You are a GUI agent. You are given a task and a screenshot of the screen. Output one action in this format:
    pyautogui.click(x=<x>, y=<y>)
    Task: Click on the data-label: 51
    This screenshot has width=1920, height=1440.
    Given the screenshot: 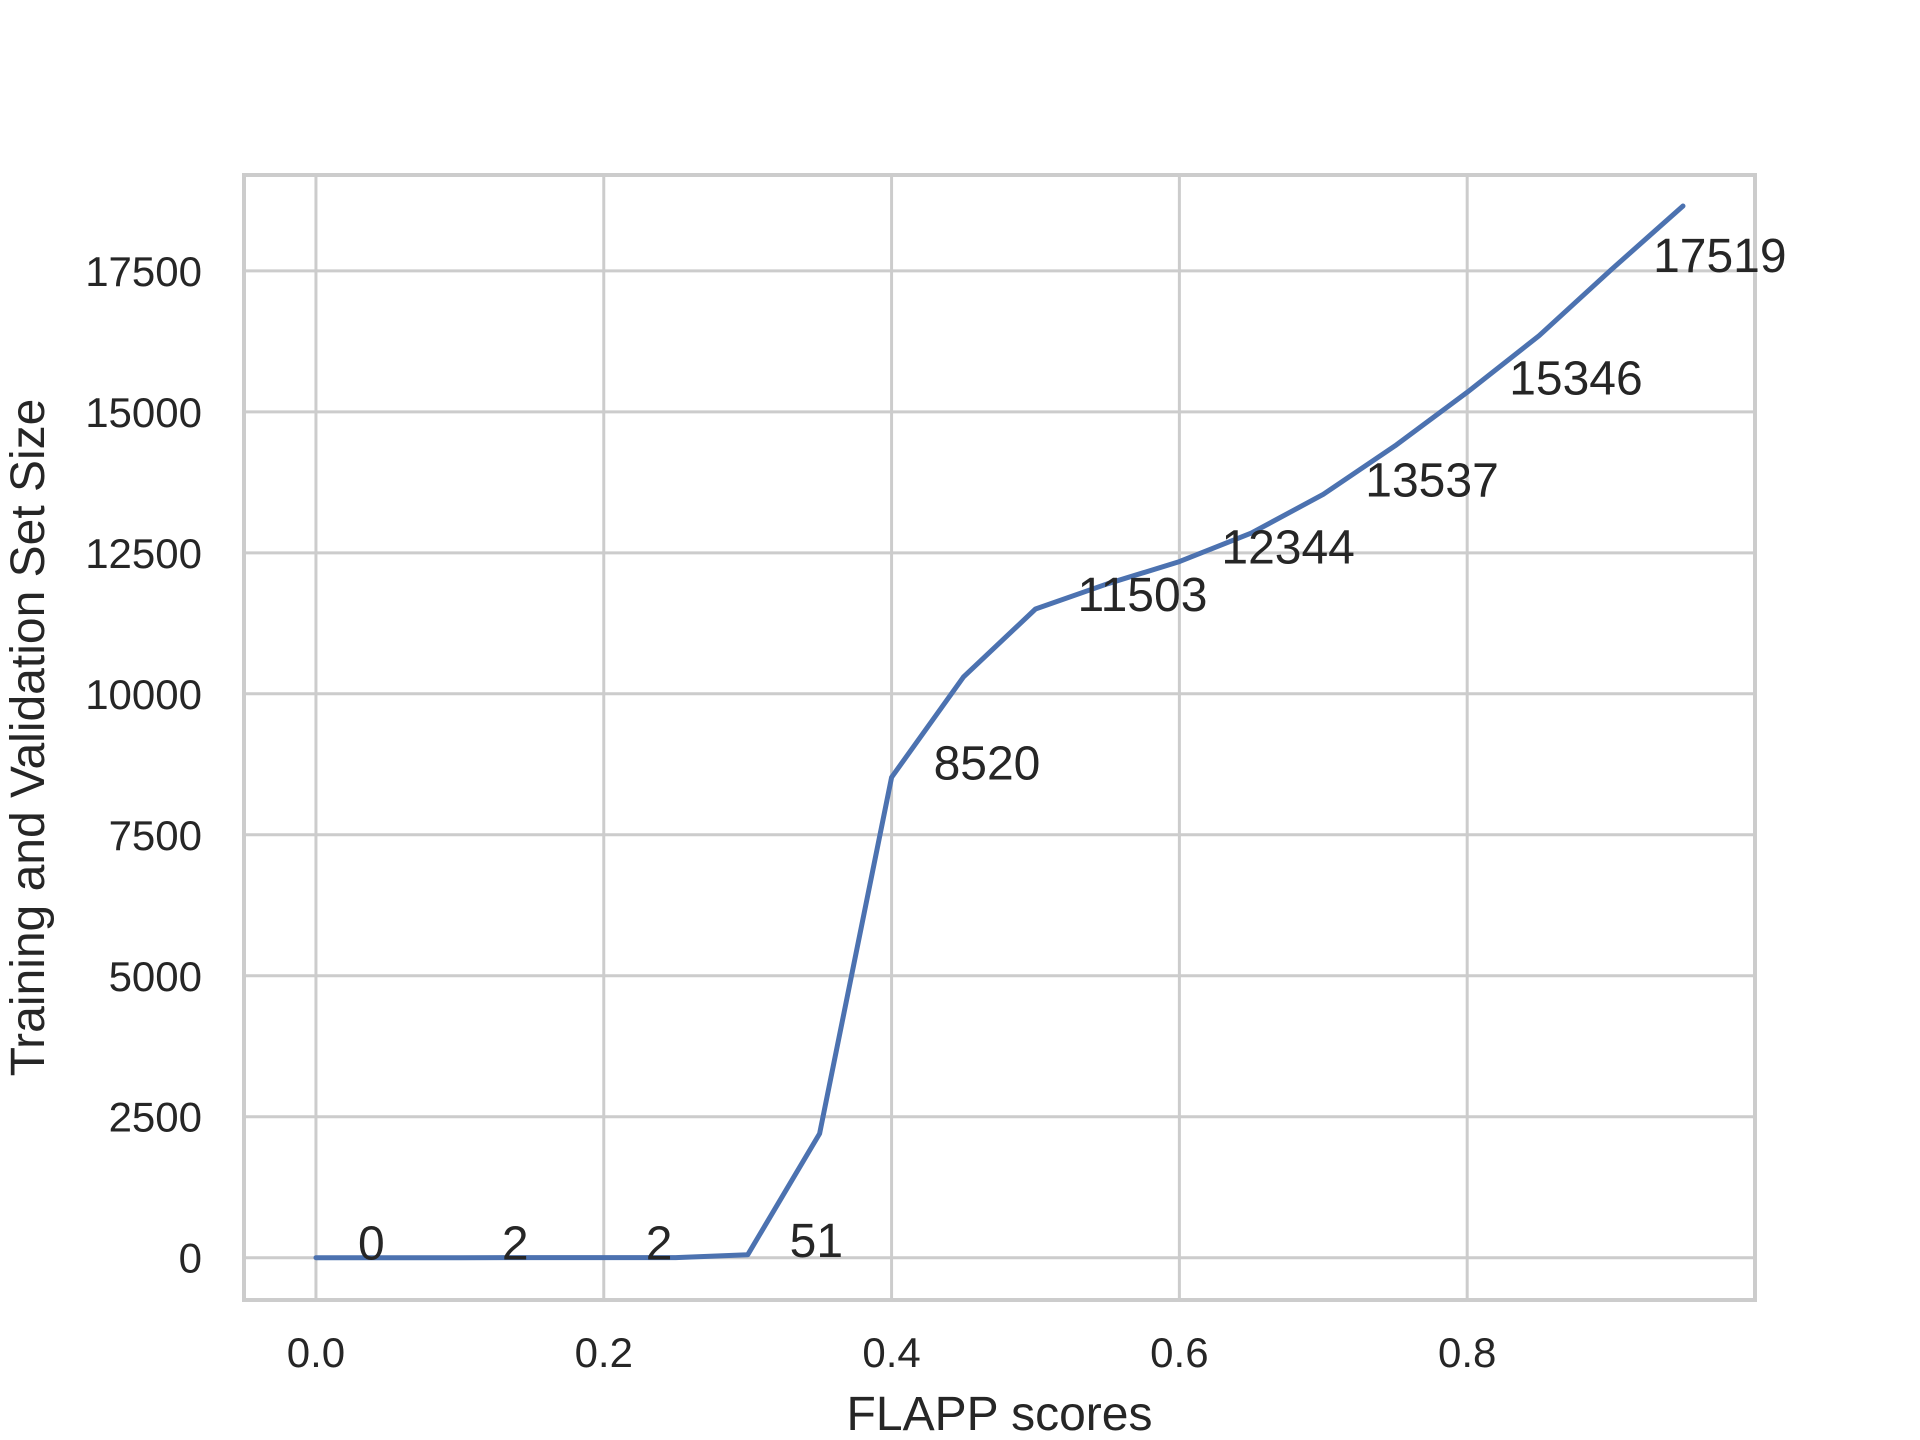 What is the action you would take?
    pyautogui.click(x=816, y=1241)
    